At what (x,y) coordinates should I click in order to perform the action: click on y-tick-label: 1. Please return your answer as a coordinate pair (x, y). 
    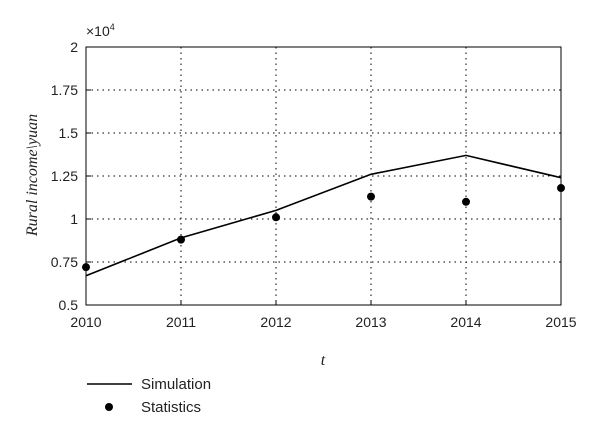
    Looking at the image, I should click on (74, 219).